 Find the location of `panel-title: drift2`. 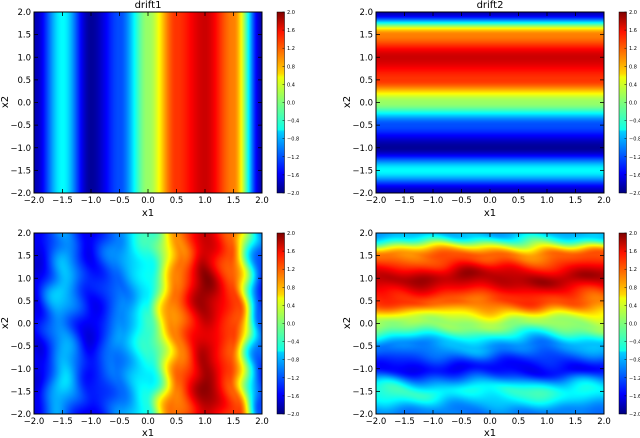

panel-title: drift2 is located at coordinates (490, 5).